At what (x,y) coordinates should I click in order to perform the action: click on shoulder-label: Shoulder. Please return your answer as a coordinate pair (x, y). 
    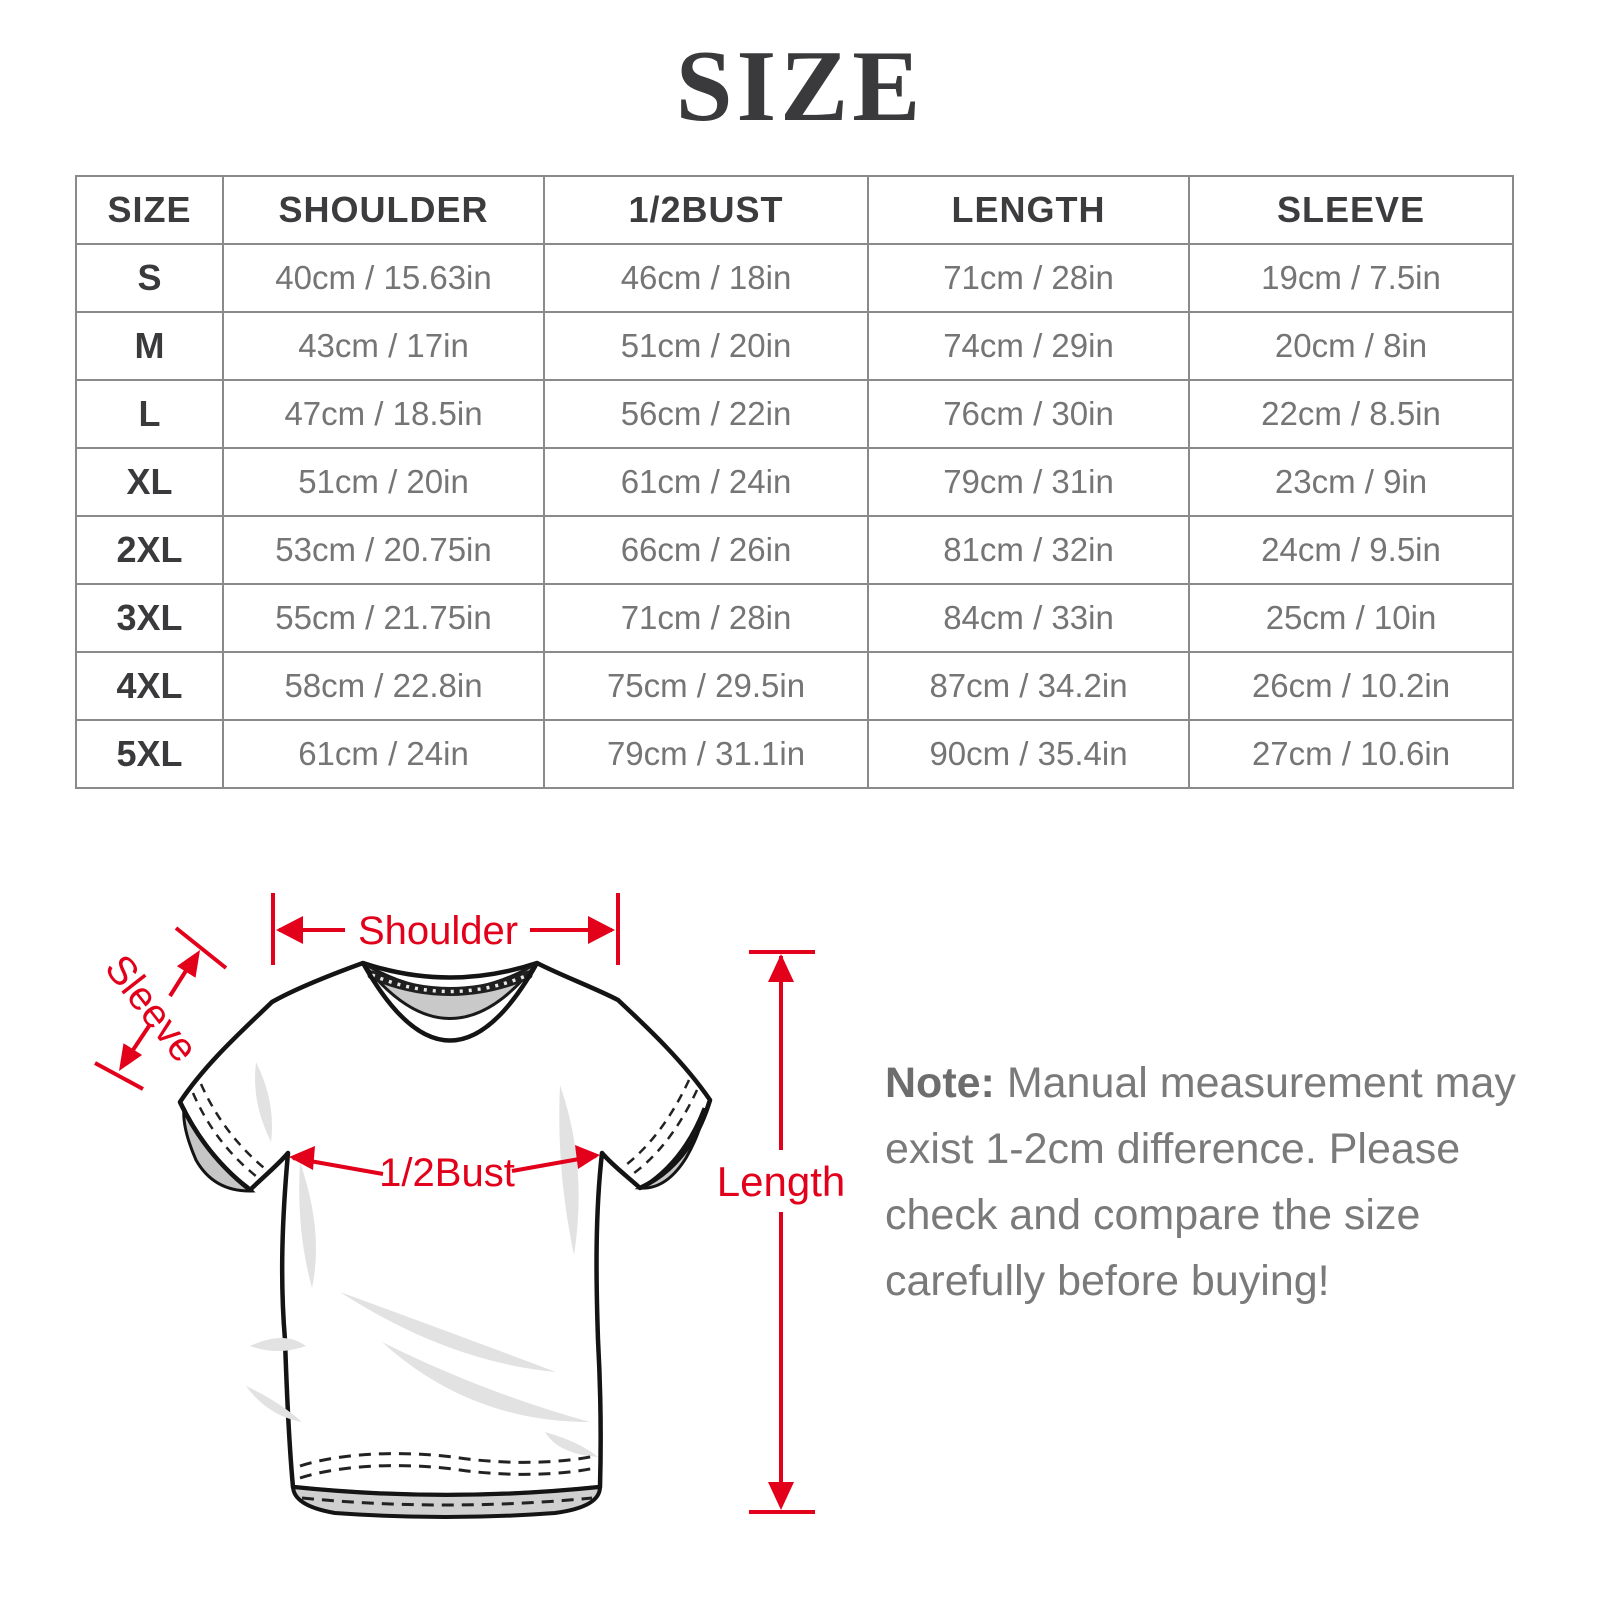
    Looking at the image, I should click on (438, 931).